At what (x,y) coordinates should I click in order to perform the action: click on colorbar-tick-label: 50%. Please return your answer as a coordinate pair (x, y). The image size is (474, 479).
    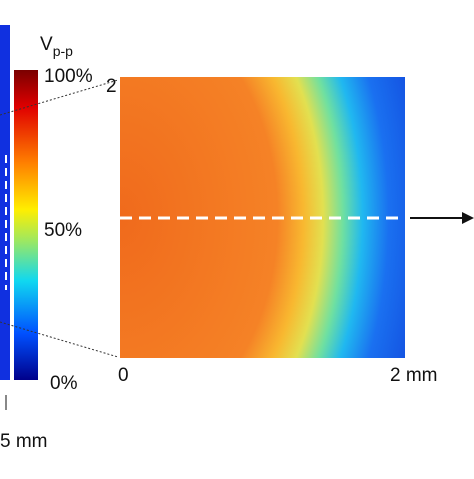
    Looking at the image, I should click on (63, 230).